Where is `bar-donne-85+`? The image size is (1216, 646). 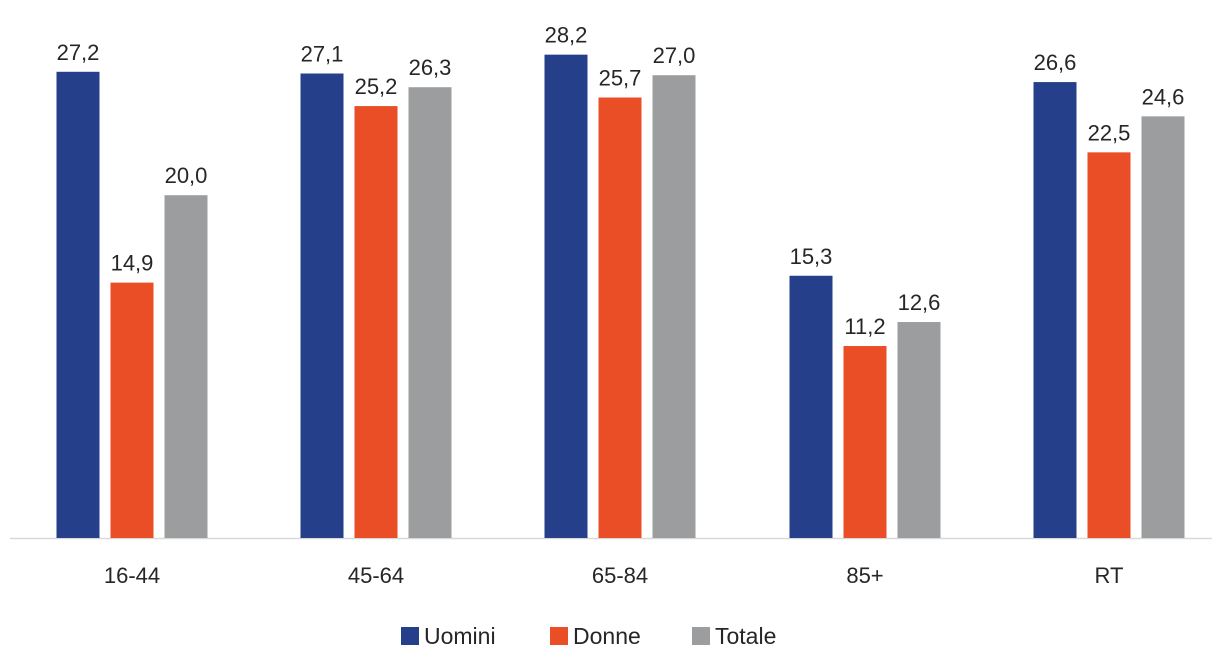 bar-donne-85+ is located at coordinates (865, 442).